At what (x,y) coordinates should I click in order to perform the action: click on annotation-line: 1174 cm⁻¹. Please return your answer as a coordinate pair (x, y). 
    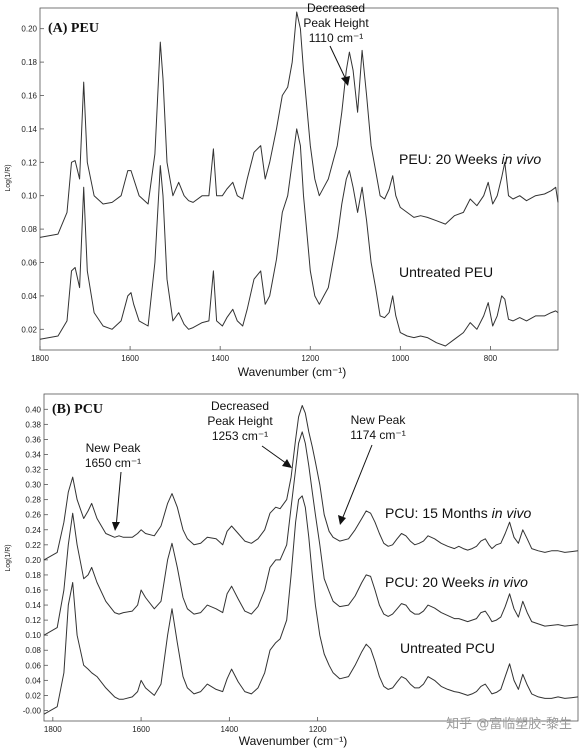
    Looking at the image, I should click on (377, 435).